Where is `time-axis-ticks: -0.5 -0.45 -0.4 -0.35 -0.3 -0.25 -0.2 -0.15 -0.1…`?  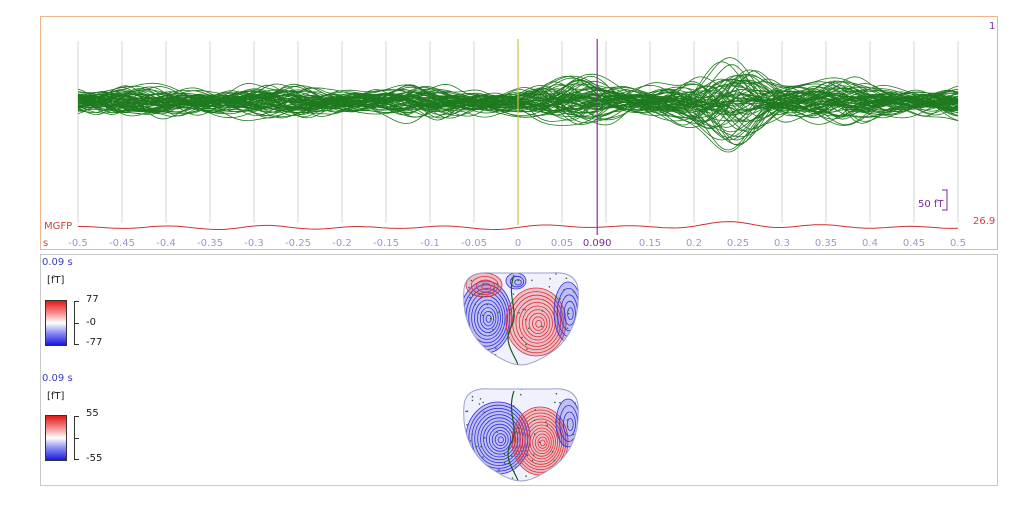
time-axis-ticks: -0.5 -0.45 -0.4 -0.35 -0.3 -0.25 -0.2 -0.15 -0.1… is located at coordinates (517, 243).